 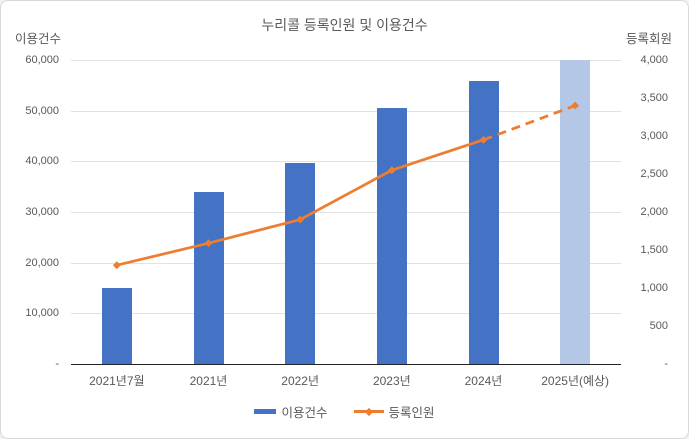 I want to click on x-axis-line, so click(x=346, y=364).